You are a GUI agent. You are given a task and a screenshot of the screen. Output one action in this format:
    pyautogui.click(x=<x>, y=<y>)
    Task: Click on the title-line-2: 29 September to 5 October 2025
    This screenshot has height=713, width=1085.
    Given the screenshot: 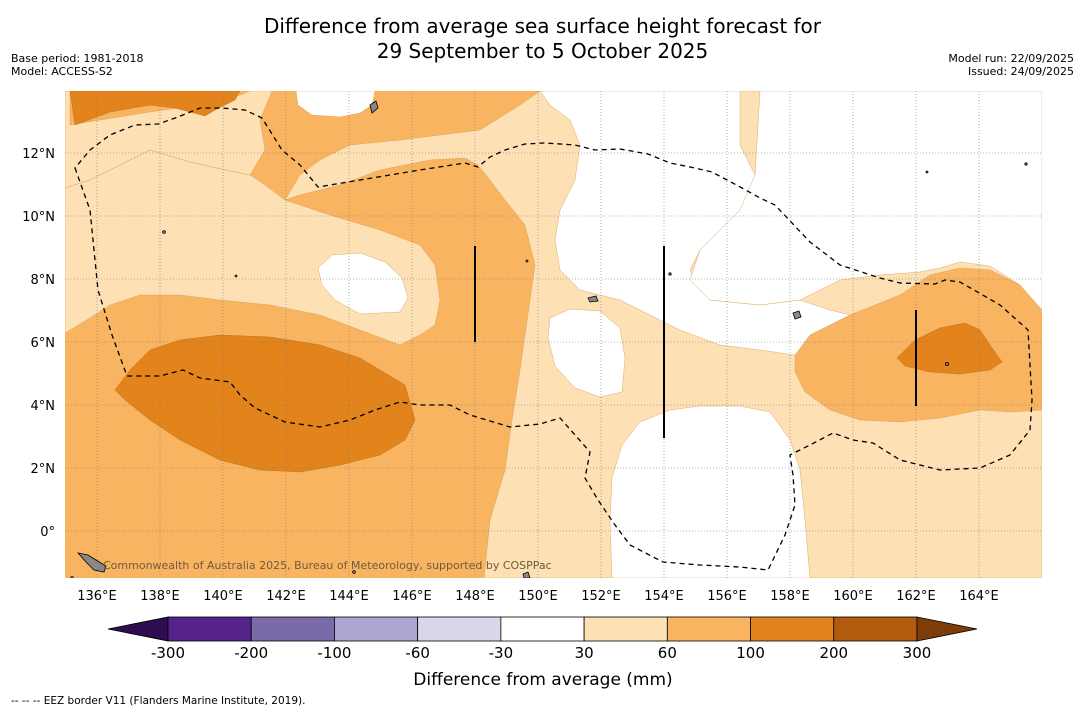 What is the action you would take?
    pyautogui.click(x=542, y=51)
    